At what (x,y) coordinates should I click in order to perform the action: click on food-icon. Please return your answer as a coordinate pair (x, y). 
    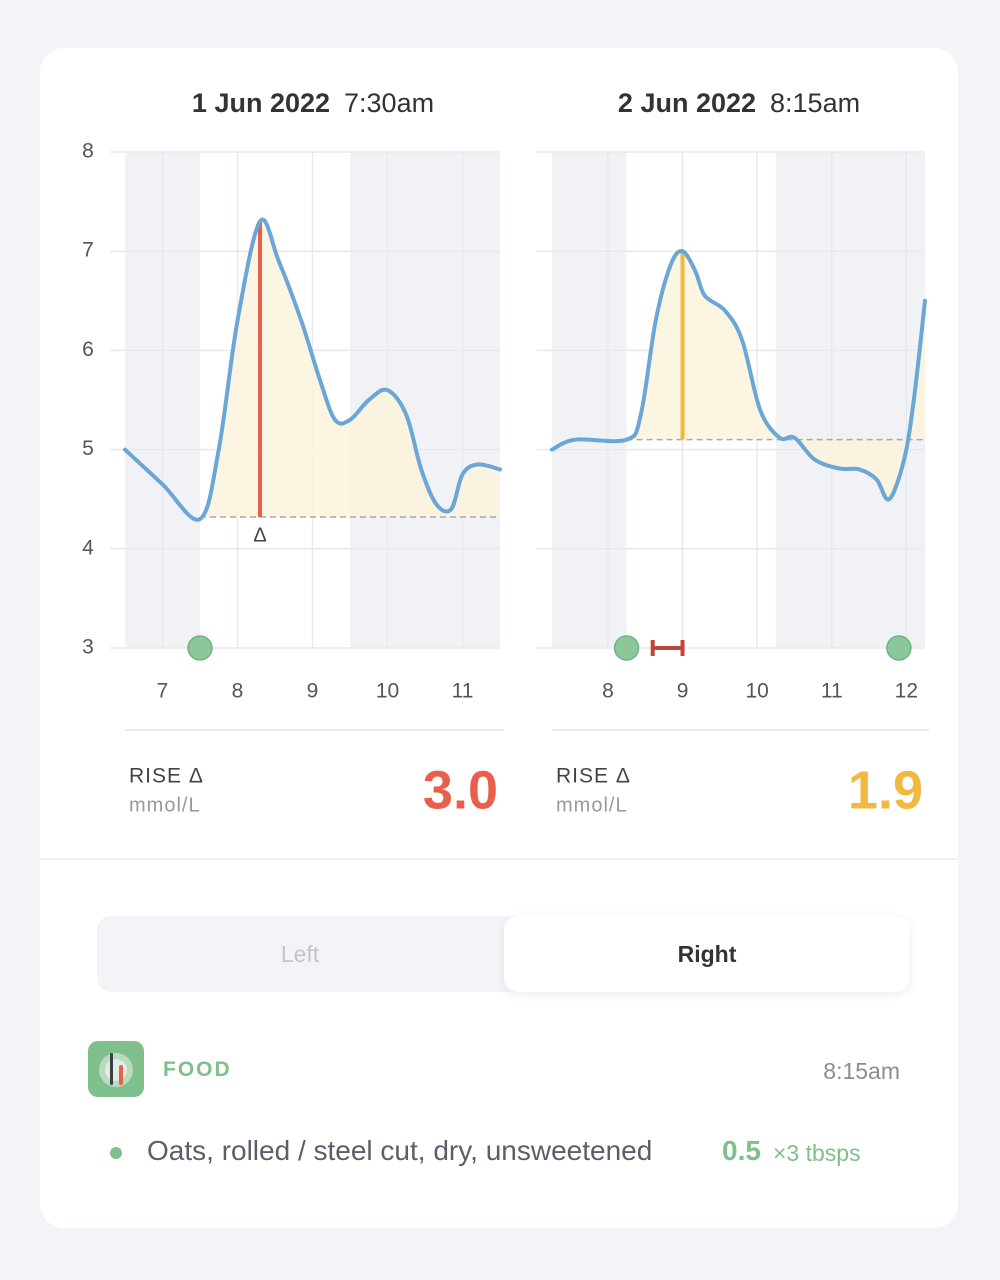
    Looking at the image, I should click on (116, 1069).